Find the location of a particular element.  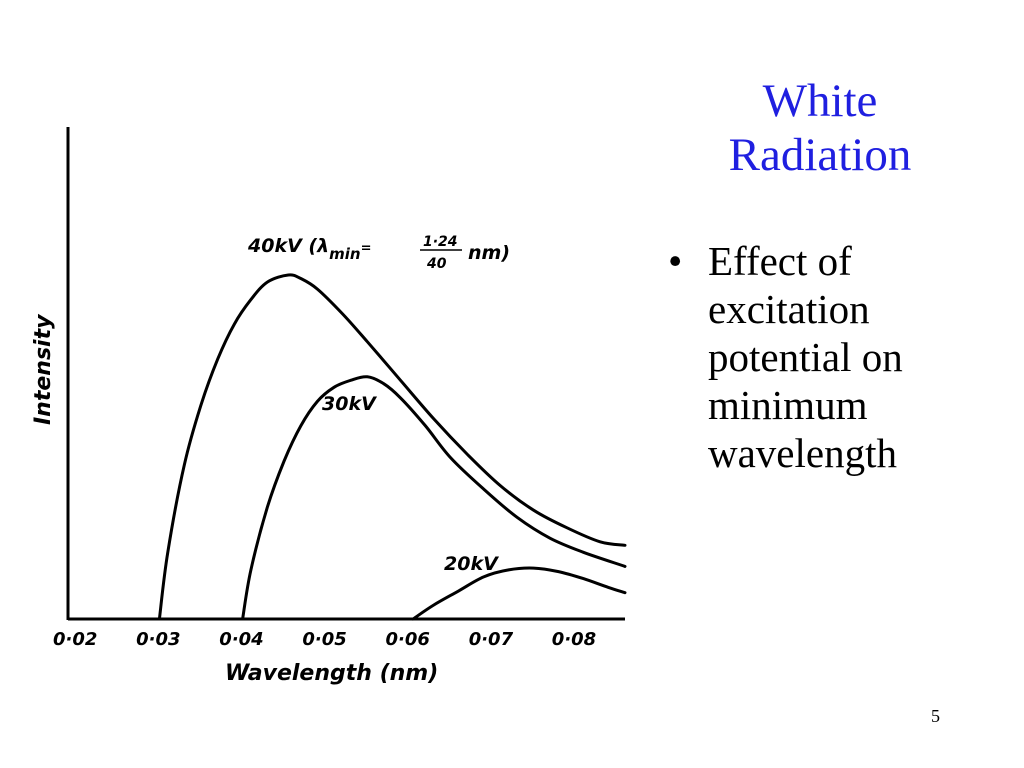

label-40kv-prefix: 40kV (λ is located at coordinates (288, 246).